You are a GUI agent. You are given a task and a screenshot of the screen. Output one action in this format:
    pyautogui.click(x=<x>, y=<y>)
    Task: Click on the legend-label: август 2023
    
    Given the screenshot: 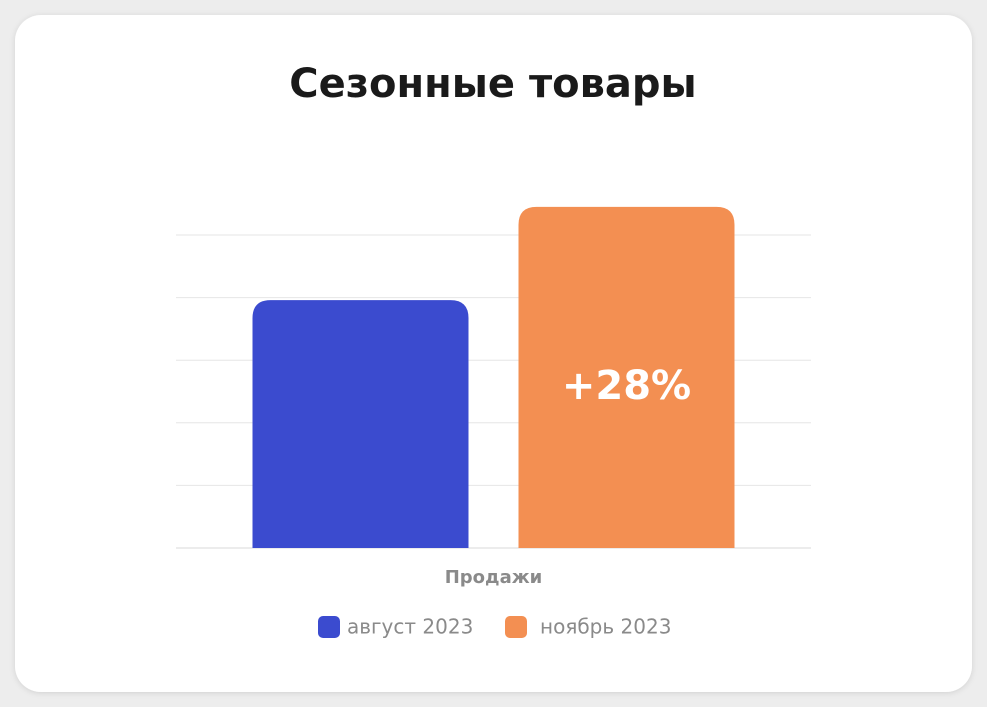 What is the action you would take?
    pyautogui.click(x=410, y=627)
    